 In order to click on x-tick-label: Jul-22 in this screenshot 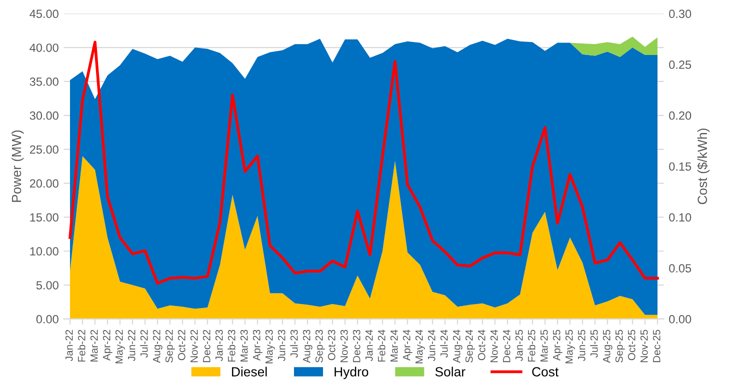, I will do `click(144, 344)`.